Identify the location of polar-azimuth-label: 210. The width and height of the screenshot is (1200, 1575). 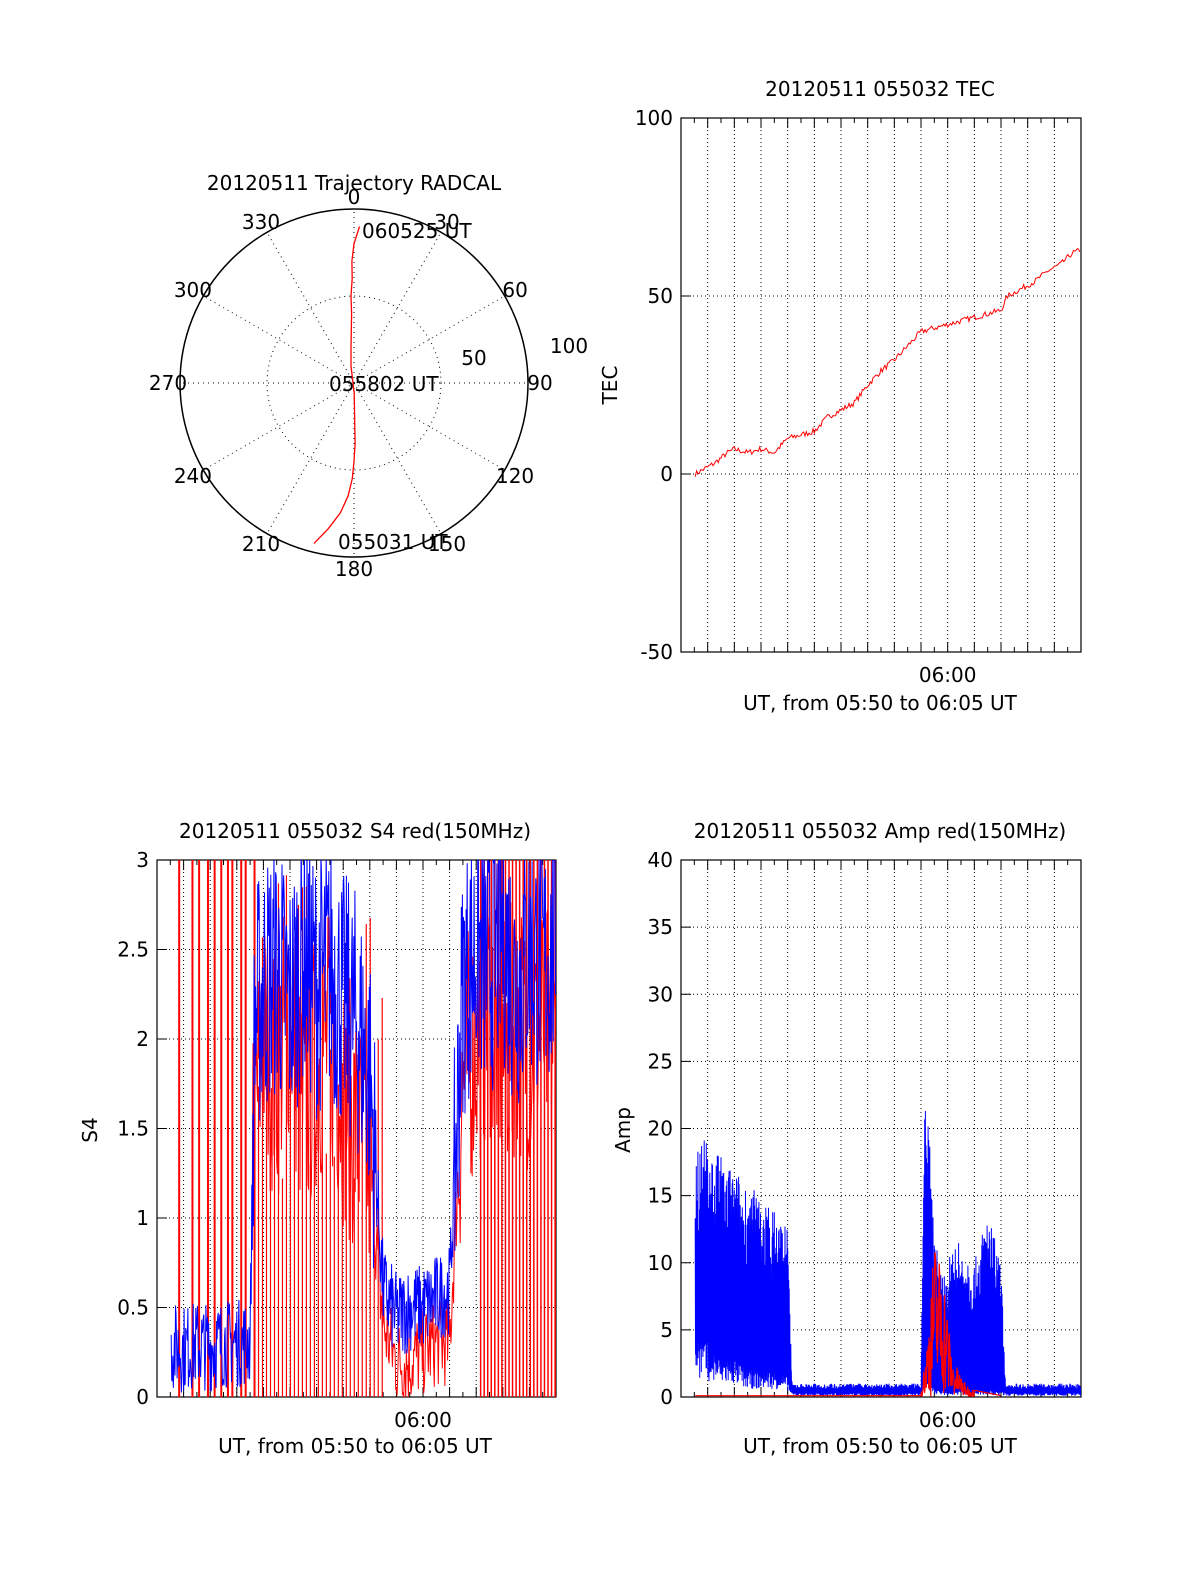
(261, 544).